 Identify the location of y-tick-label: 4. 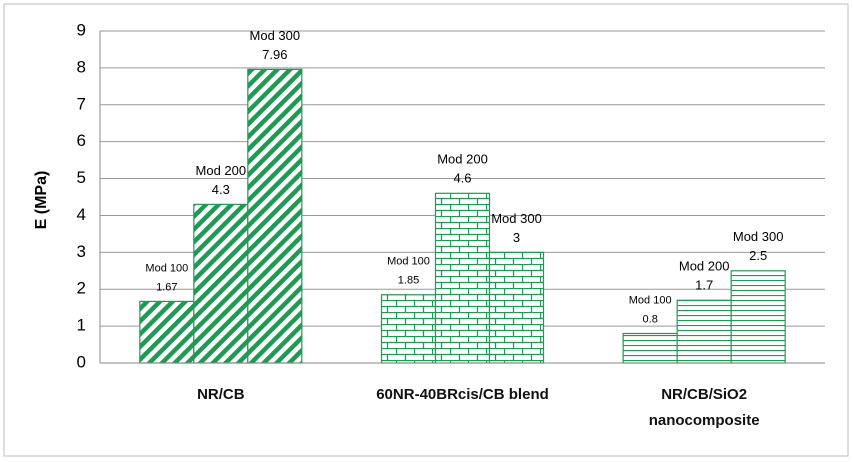
(81, 214).